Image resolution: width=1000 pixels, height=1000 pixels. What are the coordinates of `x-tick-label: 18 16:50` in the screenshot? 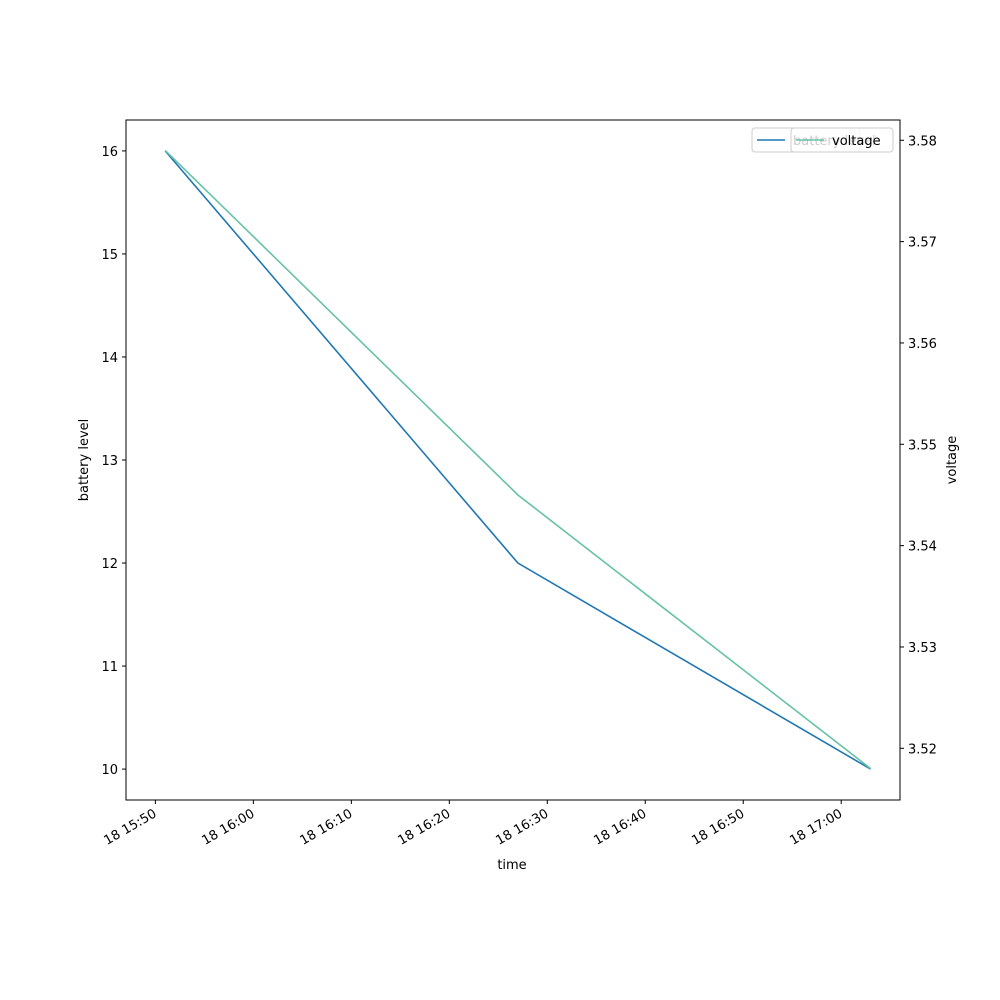 It's located at (718, 827).